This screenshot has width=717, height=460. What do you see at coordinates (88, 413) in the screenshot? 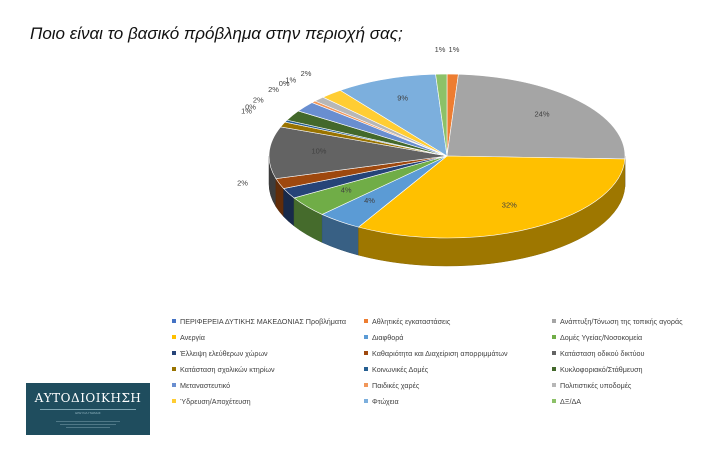
I see `logo-tagline: ΕΡΕΥΝΑ ΓΝΩΜΗΣ` at bounding box center [88, 413].